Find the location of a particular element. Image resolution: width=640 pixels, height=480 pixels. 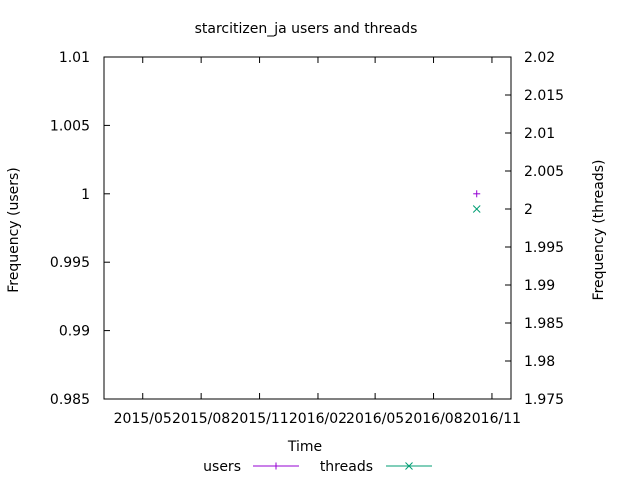

y2-tick-label: 2.005 is located at coordinates (544, 172).